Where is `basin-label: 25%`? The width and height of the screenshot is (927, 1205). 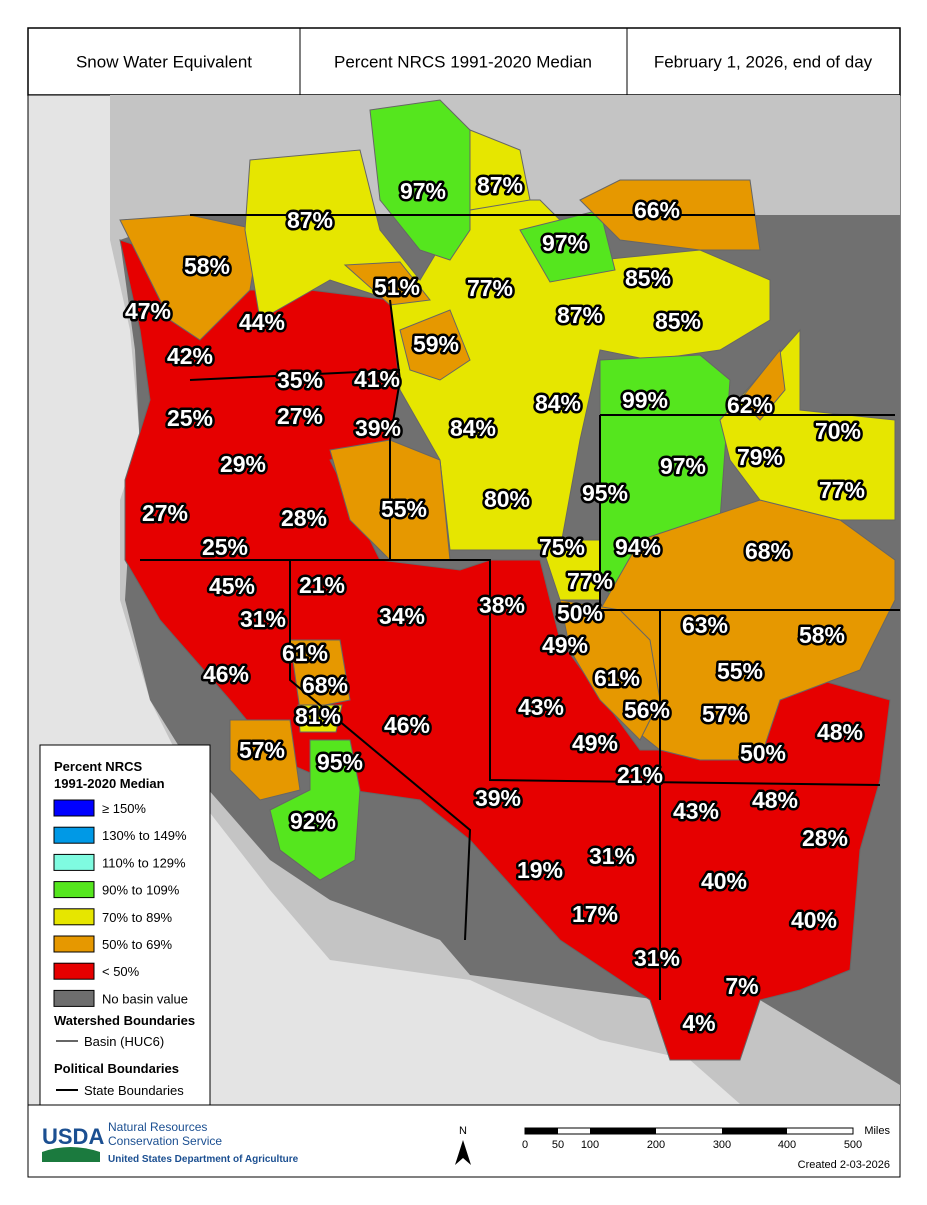 basin-label: 25% is located at coordinates (190, 418).